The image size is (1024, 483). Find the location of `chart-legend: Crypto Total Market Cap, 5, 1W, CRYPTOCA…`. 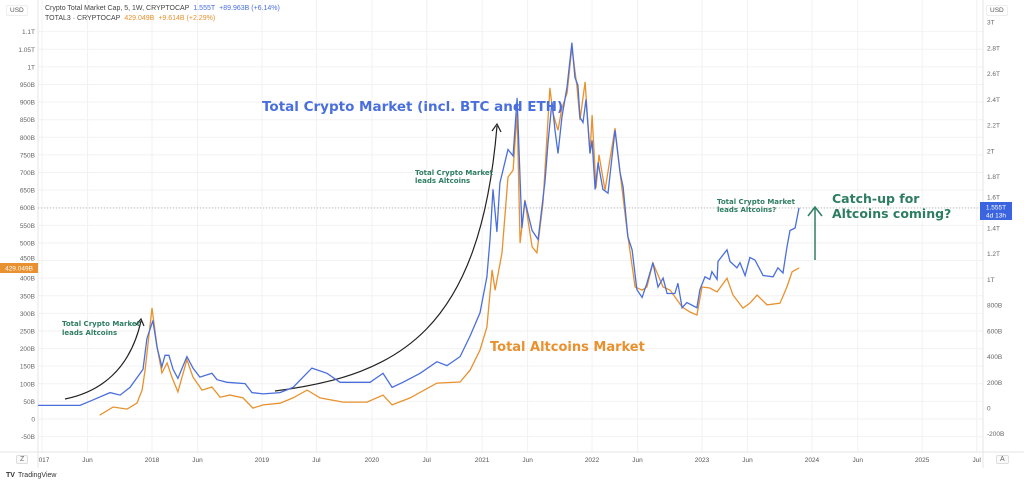

chart-legend: Crypto Total Market Cap, 5, 1W, CRYPTOCA… is located at coordinates (162, 14).